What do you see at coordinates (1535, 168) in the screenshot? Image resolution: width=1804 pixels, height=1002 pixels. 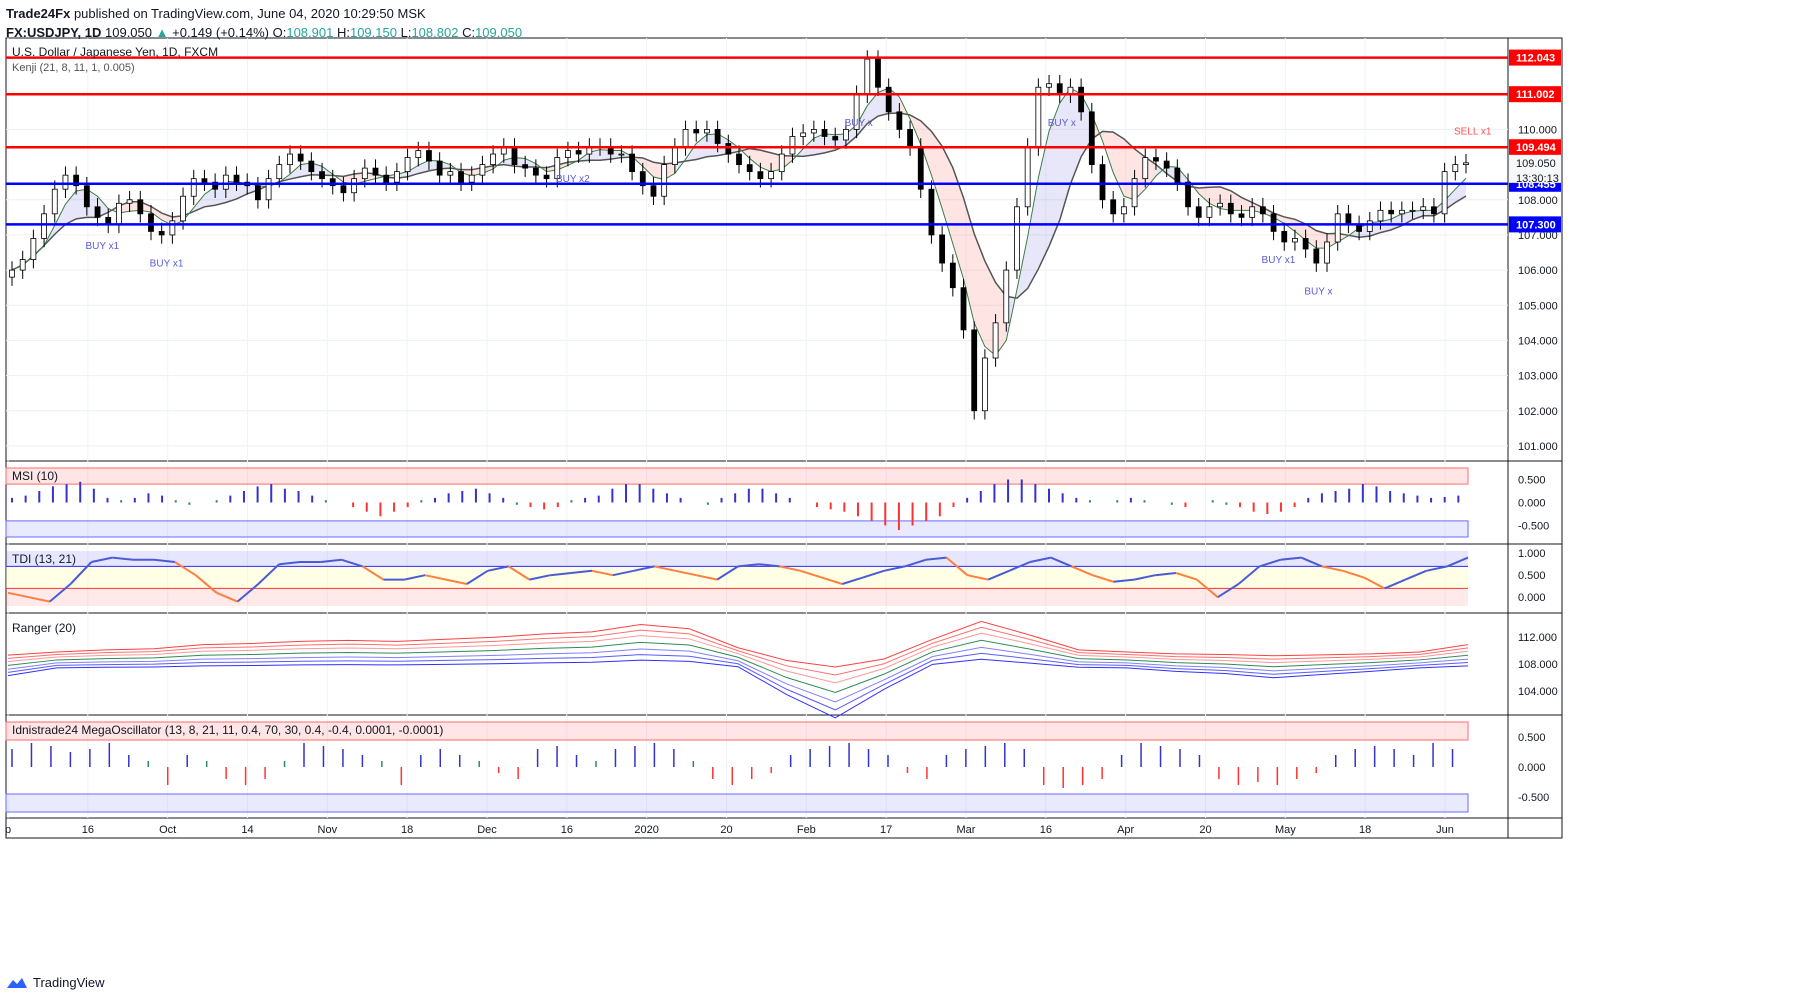 I see `current-price-tag` at bounding box center [1535, 168].